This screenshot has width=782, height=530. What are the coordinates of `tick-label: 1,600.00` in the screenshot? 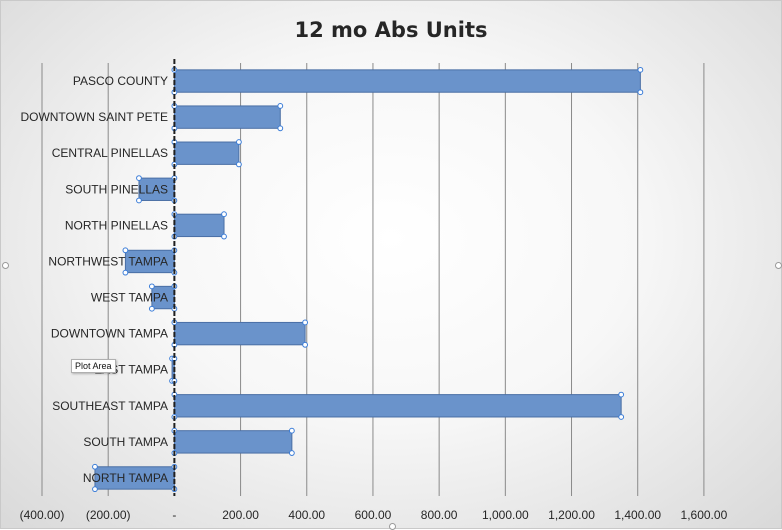 It's located at (704, 515).